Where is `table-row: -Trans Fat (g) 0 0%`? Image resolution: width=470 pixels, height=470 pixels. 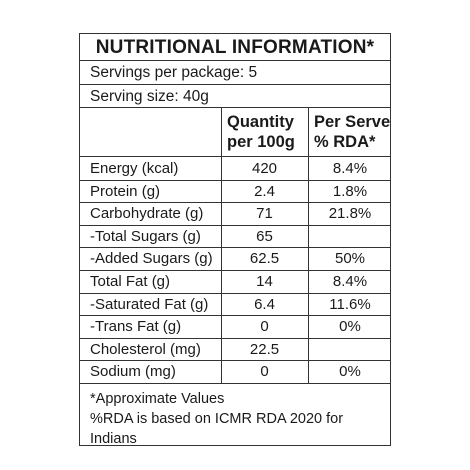 table-row: -Trans Fat (g) 0 0% is located at coordinates (235, 327).